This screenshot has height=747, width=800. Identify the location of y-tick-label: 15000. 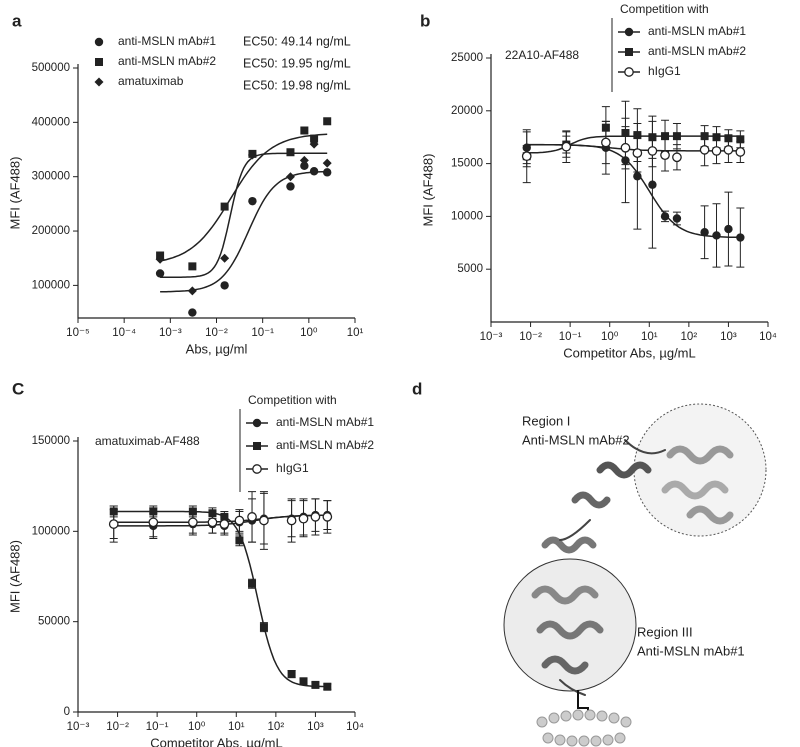
(467, 164).